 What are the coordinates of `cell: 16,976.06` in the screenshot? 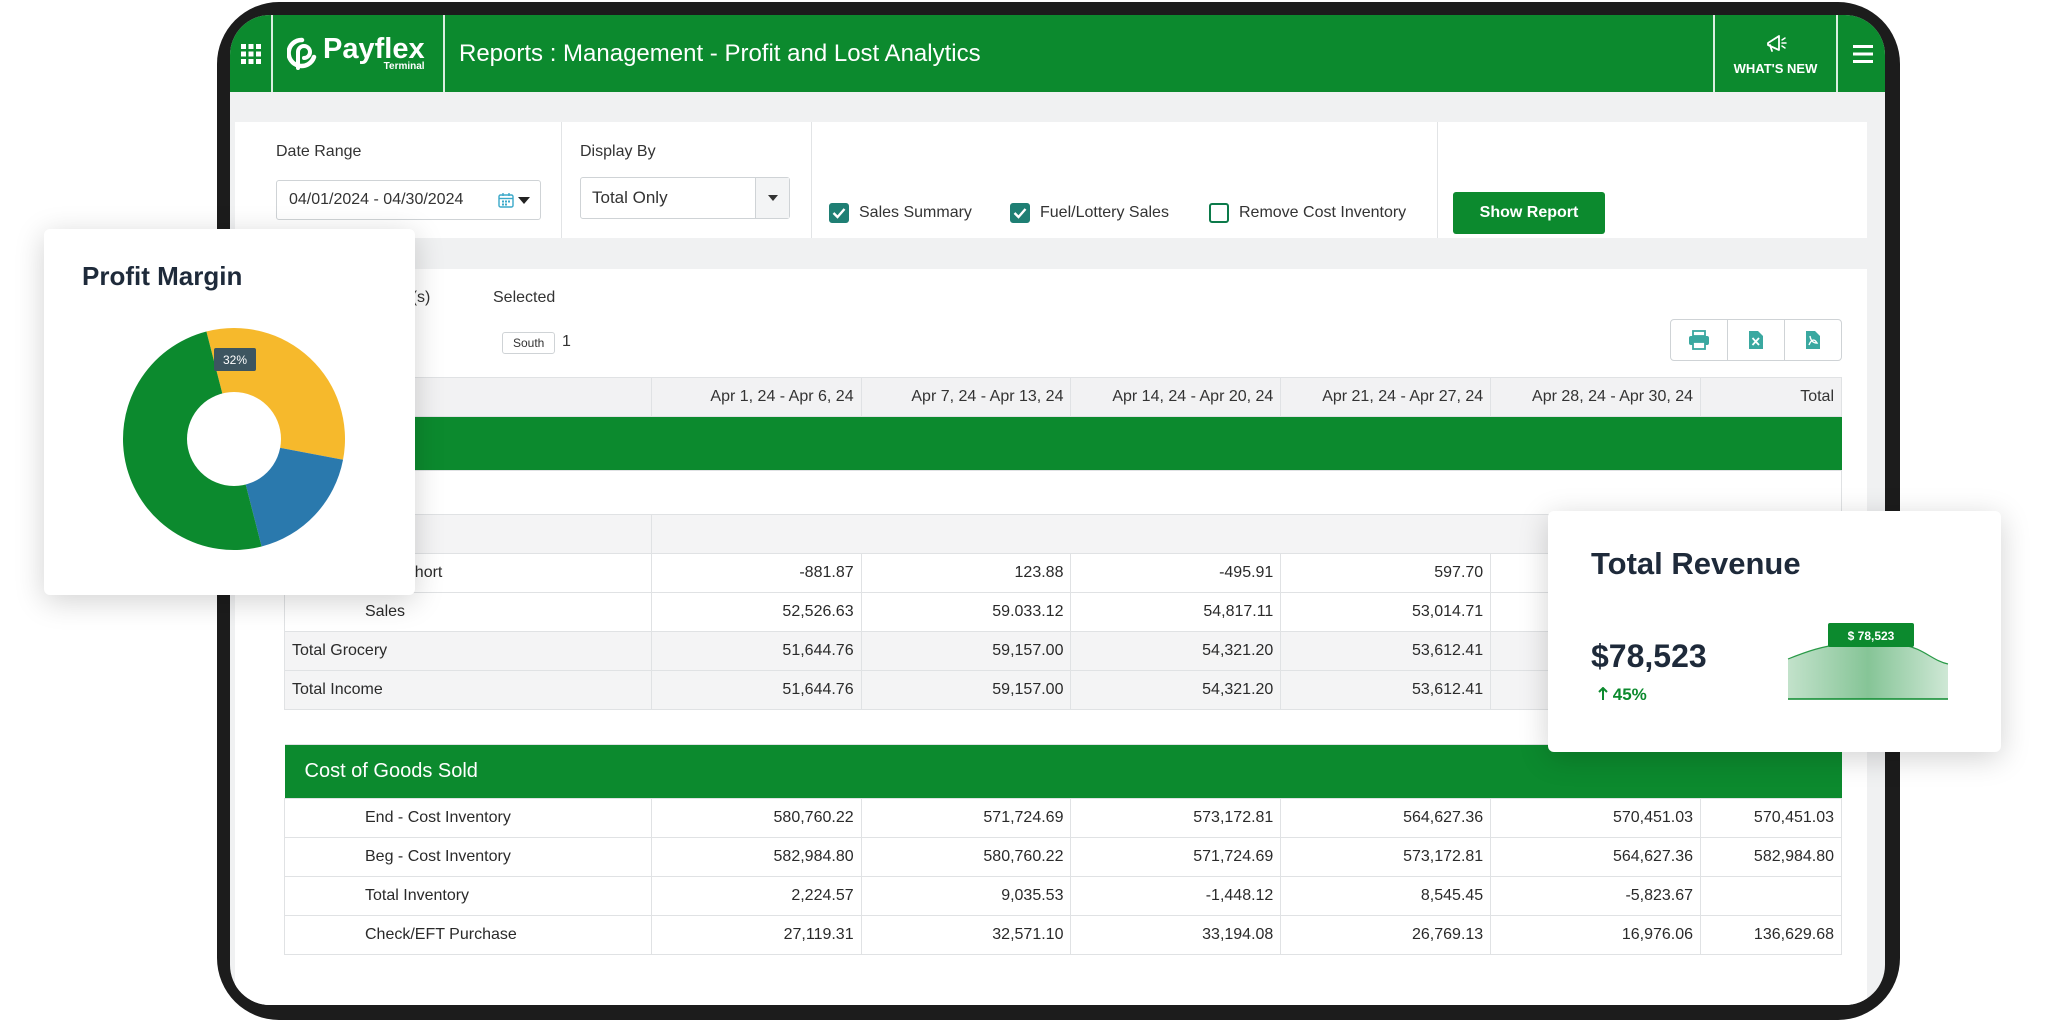 It's located at (1596, 935).